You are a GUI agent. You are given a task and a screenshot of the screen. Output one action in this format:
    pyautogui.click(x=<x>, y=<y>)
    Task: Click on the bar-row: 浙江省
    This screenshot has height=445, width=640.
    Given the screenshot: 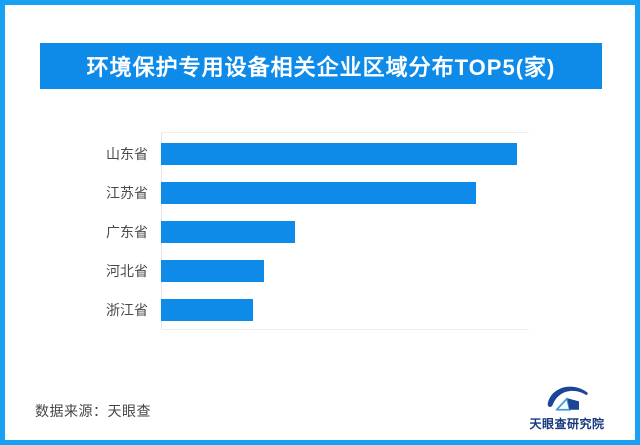 What is the action you would take?
    pyautogui.click(x=325, y=309)
    